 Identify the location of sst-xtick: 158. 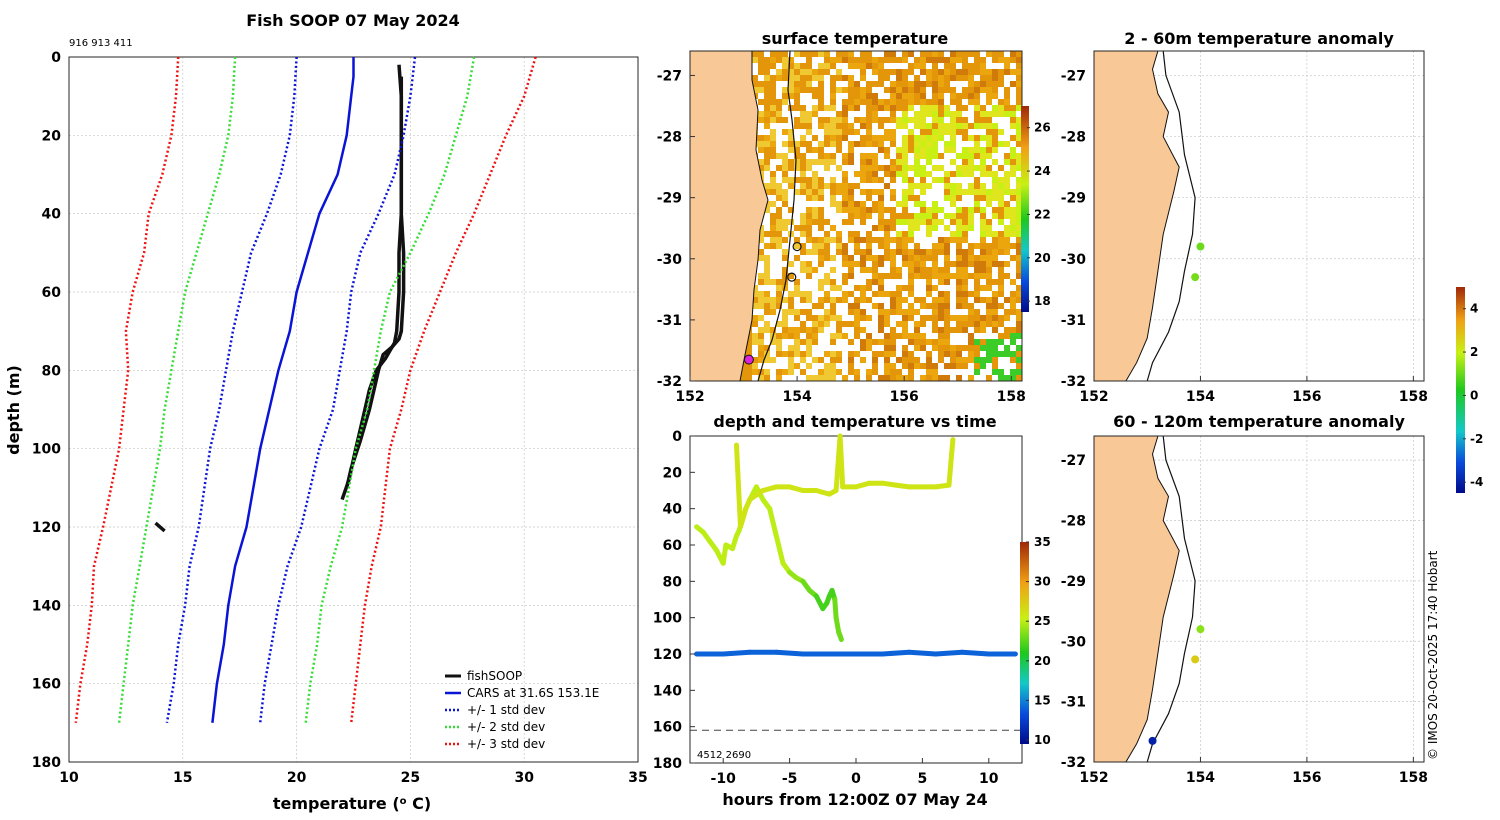
(1011, 397).